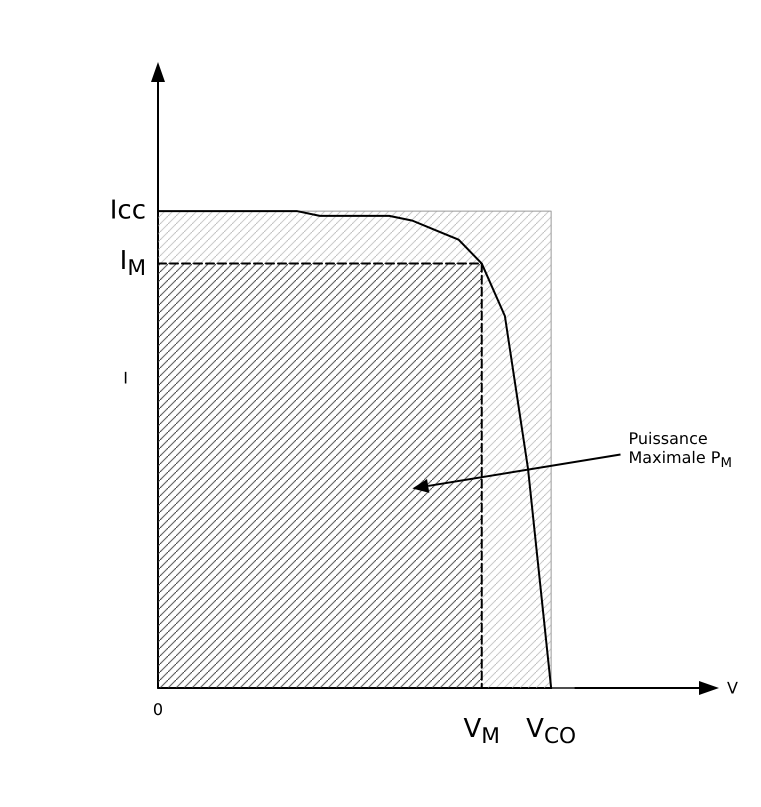  I want to click on x-tick-label: V$_{CO}$, so click(551, 732).